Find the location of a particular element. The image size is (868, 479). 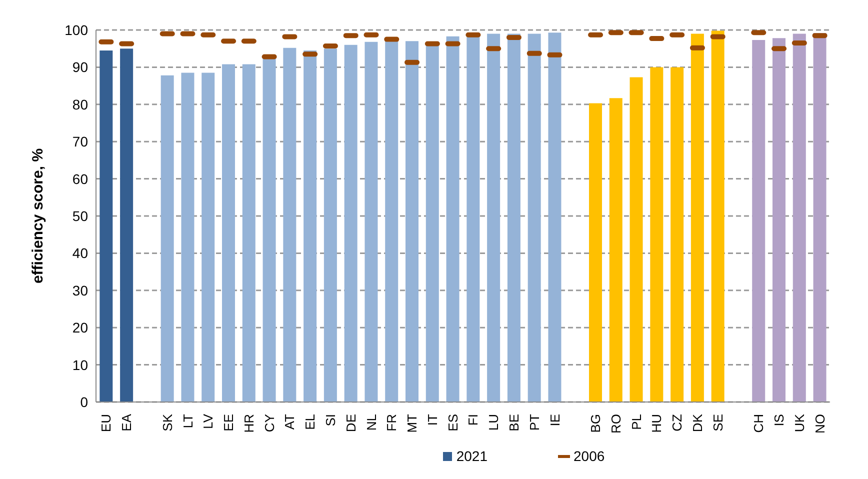

y-tick-label: 20 is located at coordinates (80, 328).